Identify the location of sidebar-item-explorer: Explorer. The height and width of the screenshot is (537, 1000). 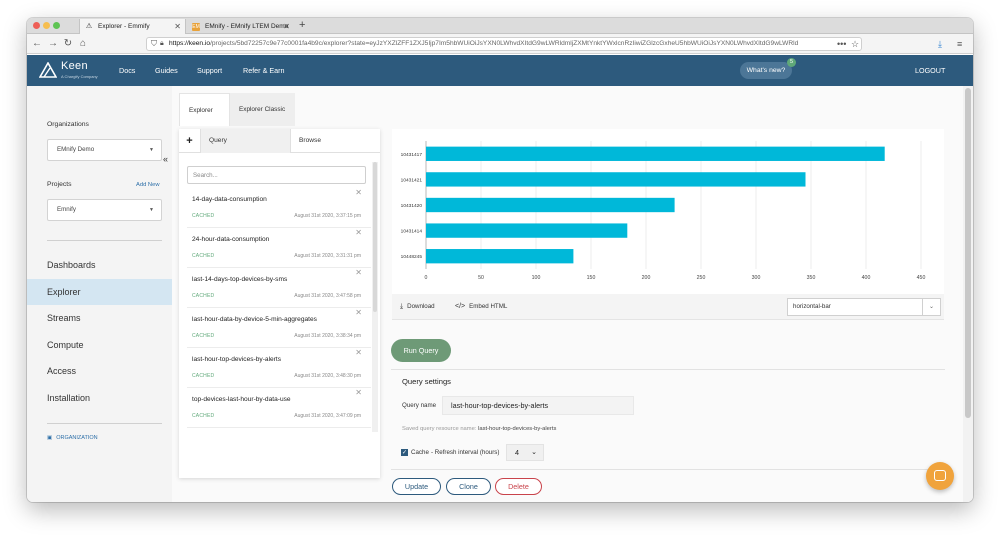
(99, 292).